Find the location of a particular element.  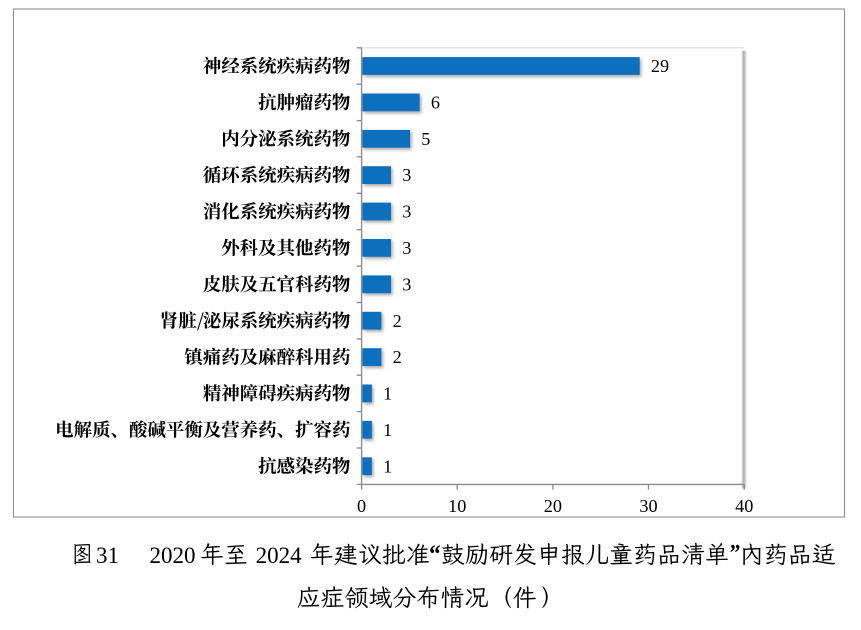

svg-text: 31 is located at coordinates (107, 555).